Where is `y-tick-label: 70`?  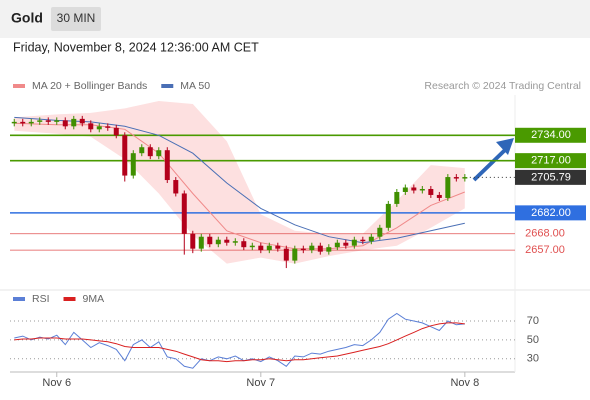
y-tick-label: 70 is located at coordinates (533, 321).